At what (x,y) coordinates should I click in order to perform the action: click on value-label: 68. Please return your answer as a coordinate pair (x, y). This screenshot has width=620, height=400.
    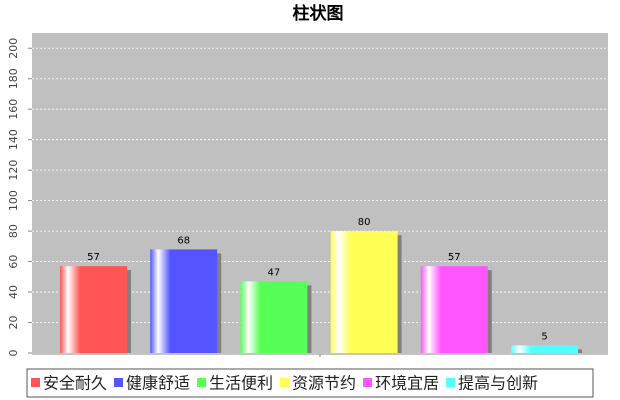
    Looking at the image, I should click on (183, 240).